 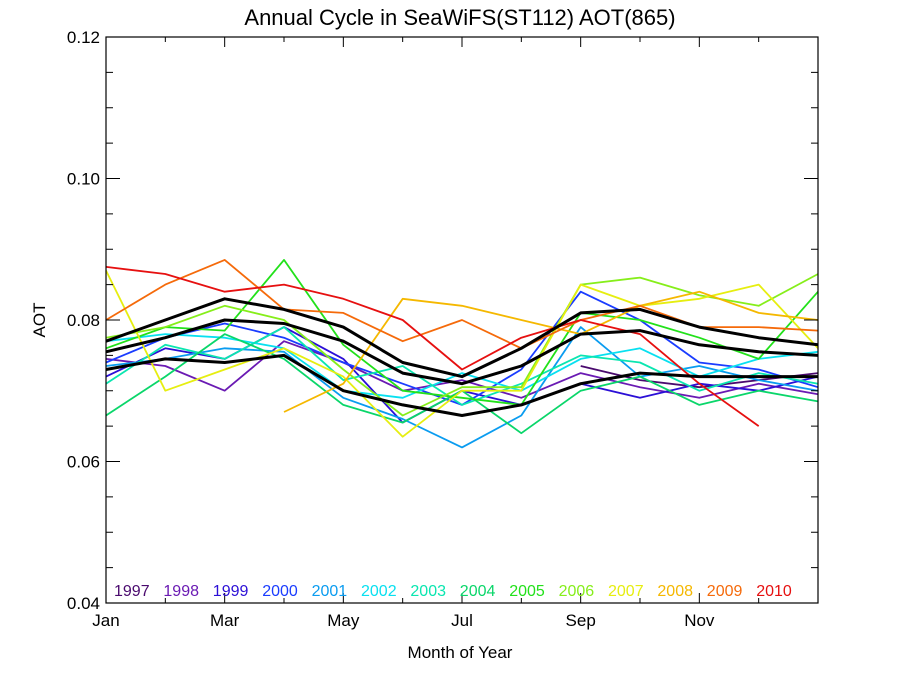 What do you see at coordinates (181, 591) in the screenshot?
I see `legend-entry-1998: 1998` at bounding box center [181, 591].